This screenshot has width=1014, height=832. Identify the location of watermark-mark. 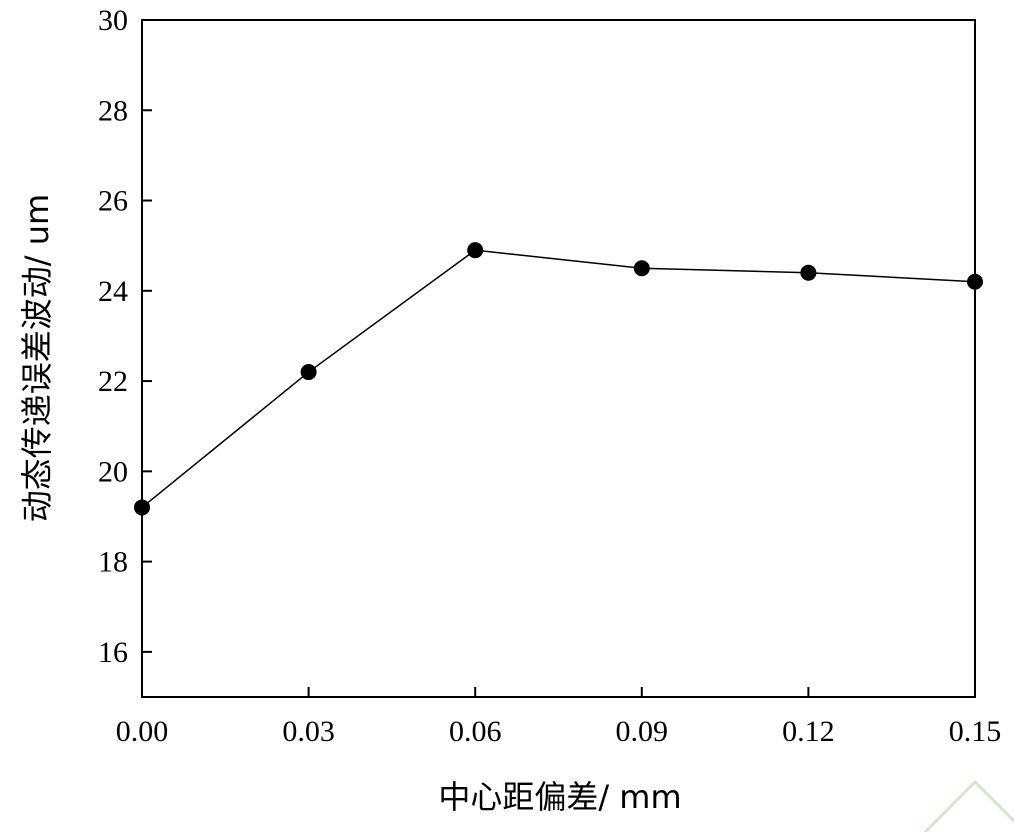
(968, 805).